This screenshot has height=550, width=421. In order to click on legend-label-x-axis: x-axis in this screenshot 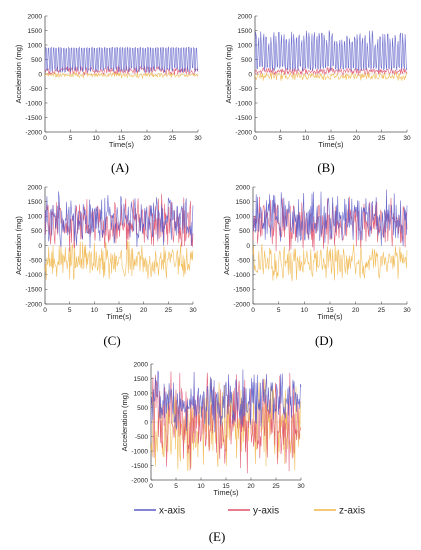, I will do `click(172, 511)`.